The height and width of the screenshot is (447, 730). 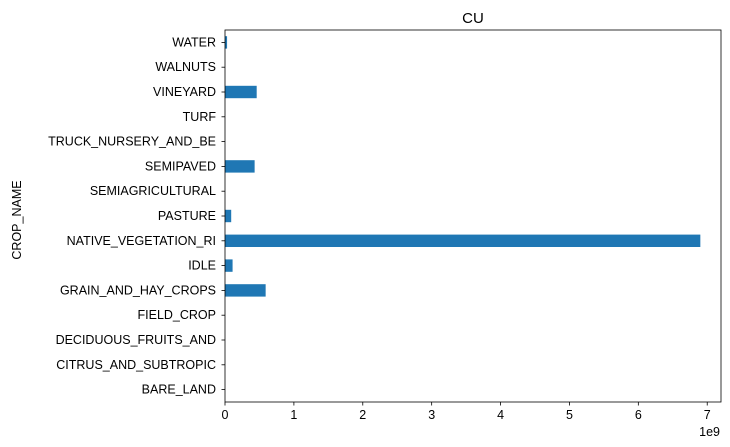 I want to click on x-tick-label: 1, so click(x=293, y=415).